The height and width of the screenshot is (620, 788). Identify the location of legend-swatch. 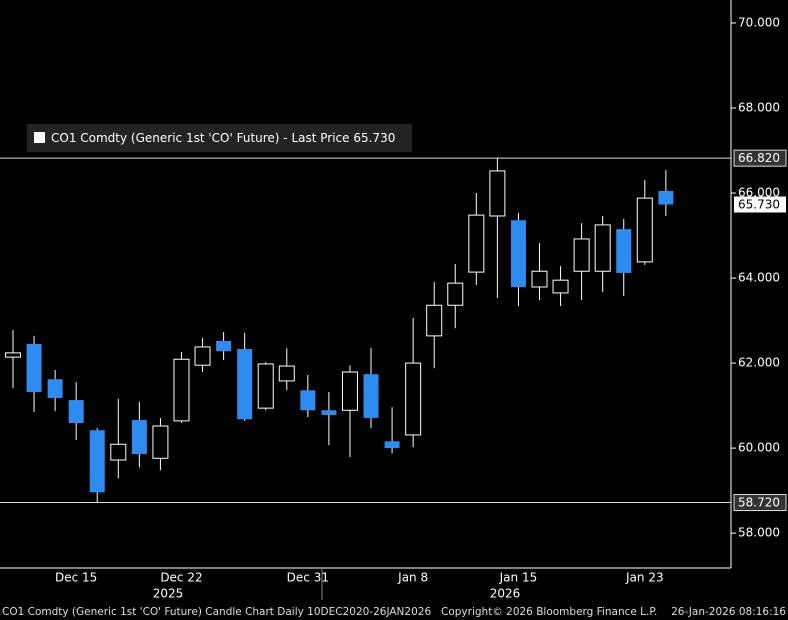
(39, 137).